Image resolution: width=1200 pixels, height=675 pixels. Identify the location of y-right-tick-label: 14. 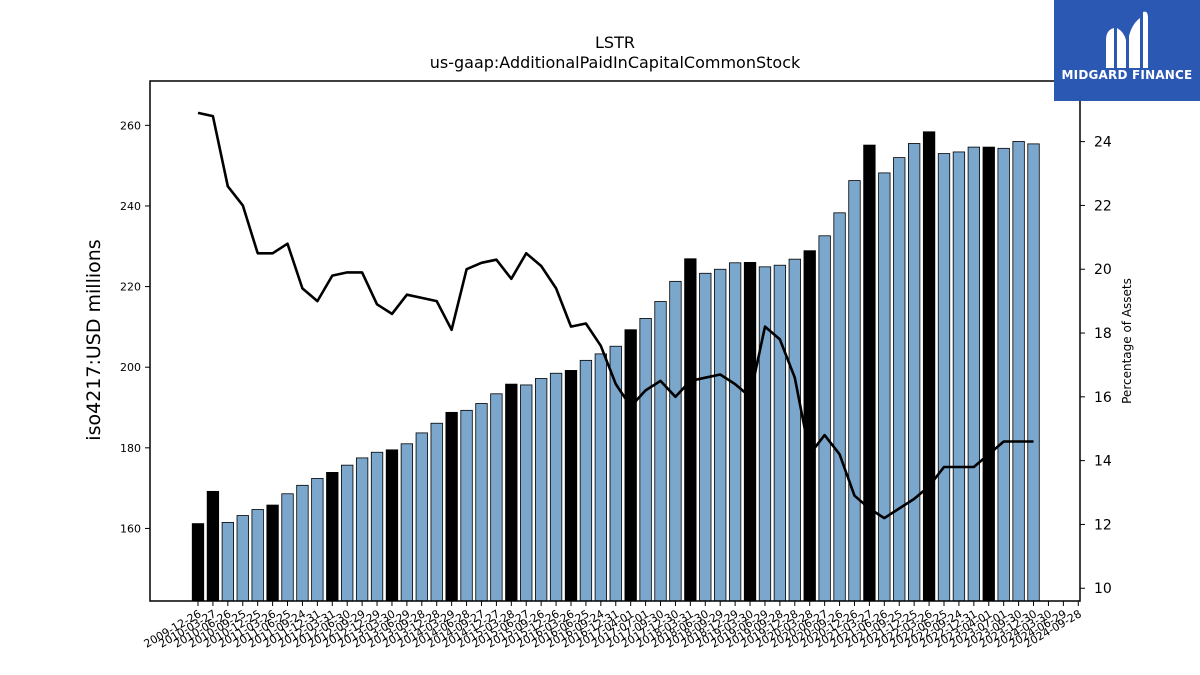
(1103, 462).